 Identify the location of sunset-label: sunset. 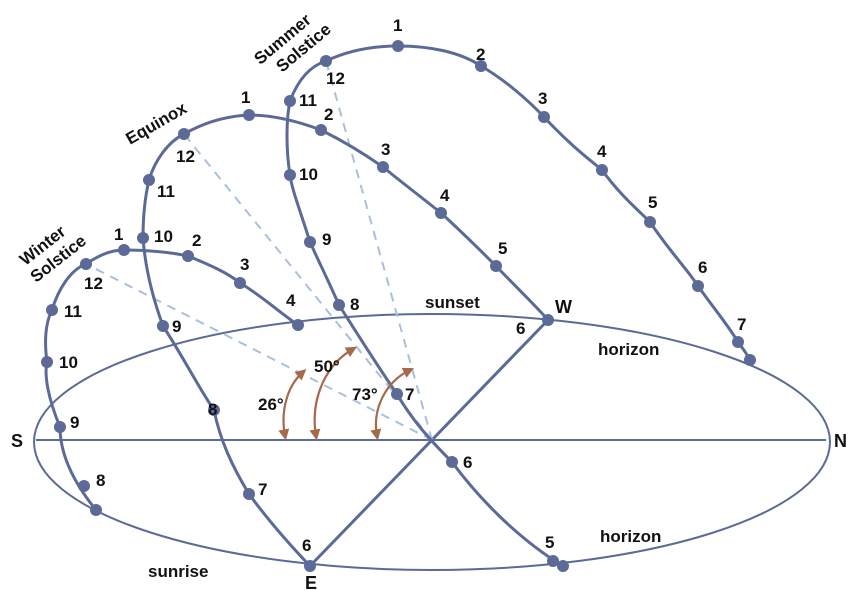
(452, 302).